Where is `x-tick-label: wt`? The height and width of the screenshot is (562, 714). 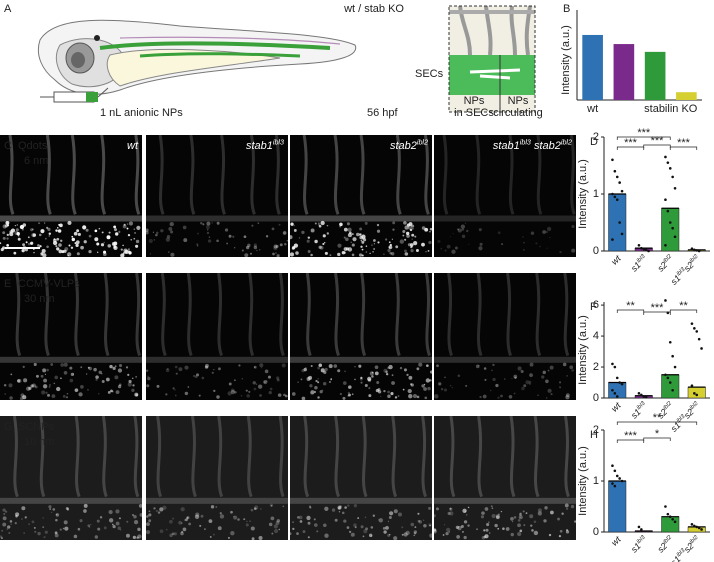
x-tick-label: wt is located at coordinates (616, 541).